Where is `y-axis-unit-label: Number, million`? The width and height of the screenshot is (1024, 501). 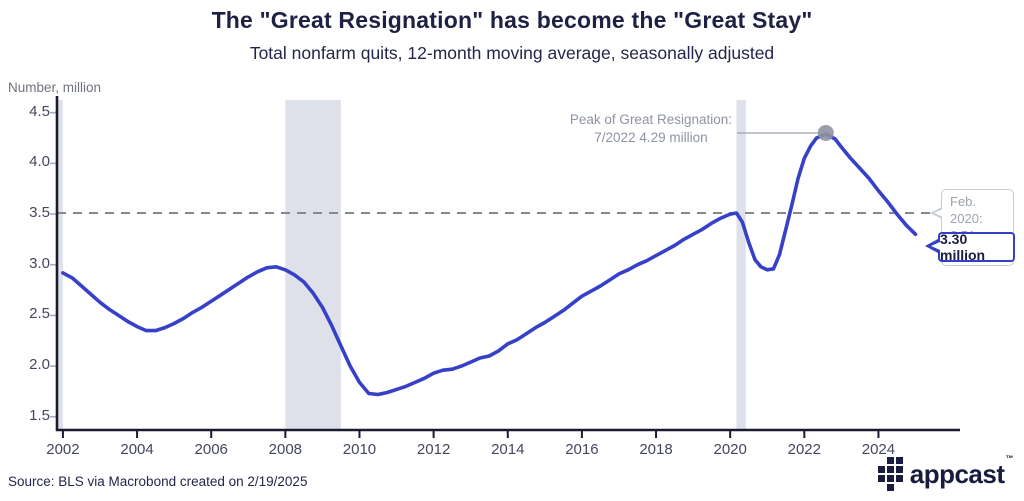
y-axis-unit-label: Number, million is located at coordinates (55, 87).